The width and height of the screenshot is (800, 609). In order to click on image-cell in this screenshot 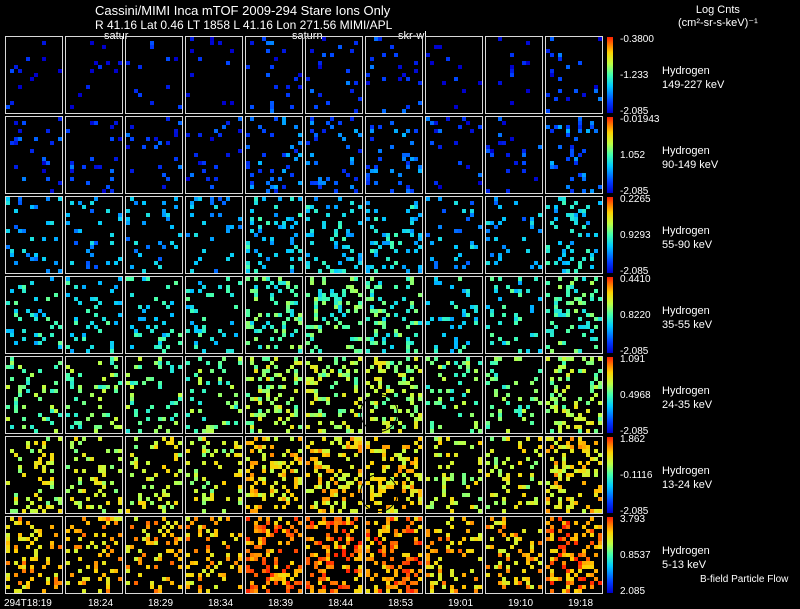, I will do `click(514, 315)`.